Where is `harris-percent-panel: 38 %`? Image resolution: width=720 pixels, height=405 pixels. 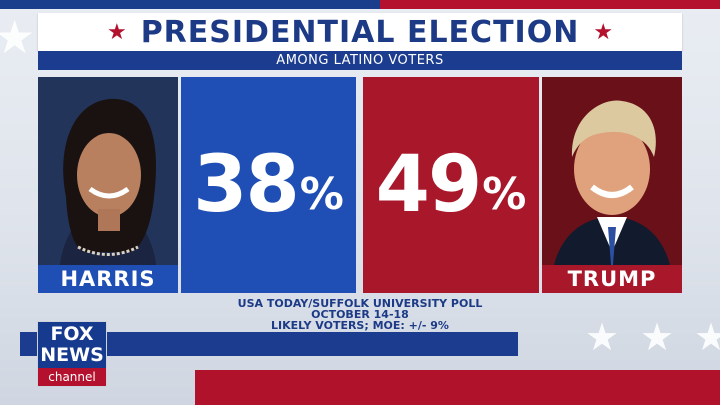 harris-percent-panel: 38 % is located at coordinates (268, 185).